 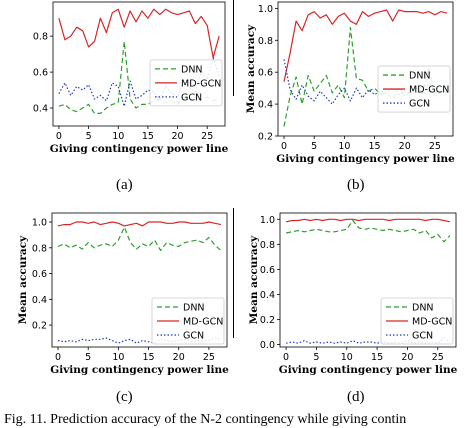 I want to click on subfig-label-a: (a), so click(x=124, y=185).